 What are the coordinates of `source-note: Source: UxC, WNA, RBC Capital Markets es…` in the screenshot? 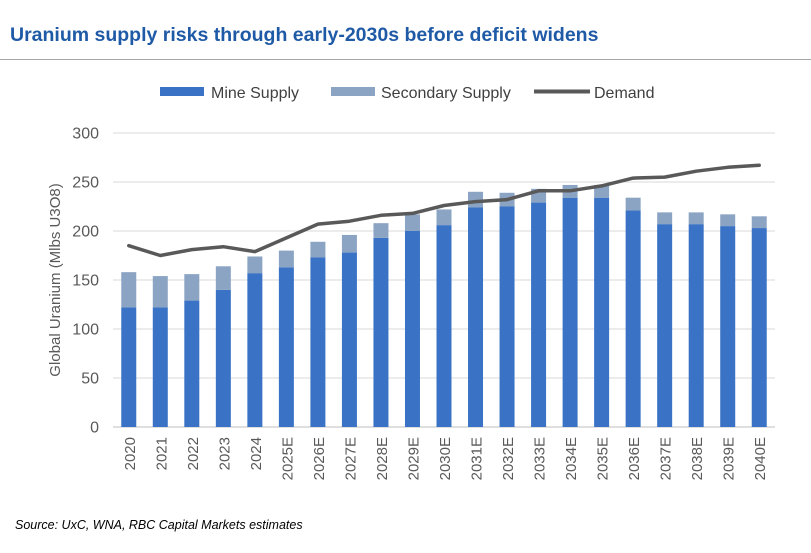 It's located at (159, 525).